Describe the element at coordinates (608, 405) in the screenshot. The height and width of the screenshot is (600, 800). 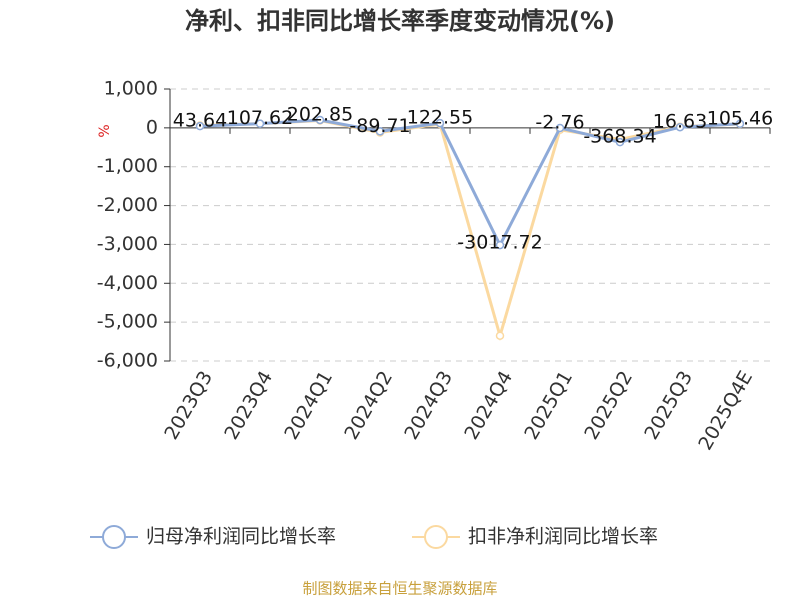
I see `x-tick-label: 2025Q2` at that location.